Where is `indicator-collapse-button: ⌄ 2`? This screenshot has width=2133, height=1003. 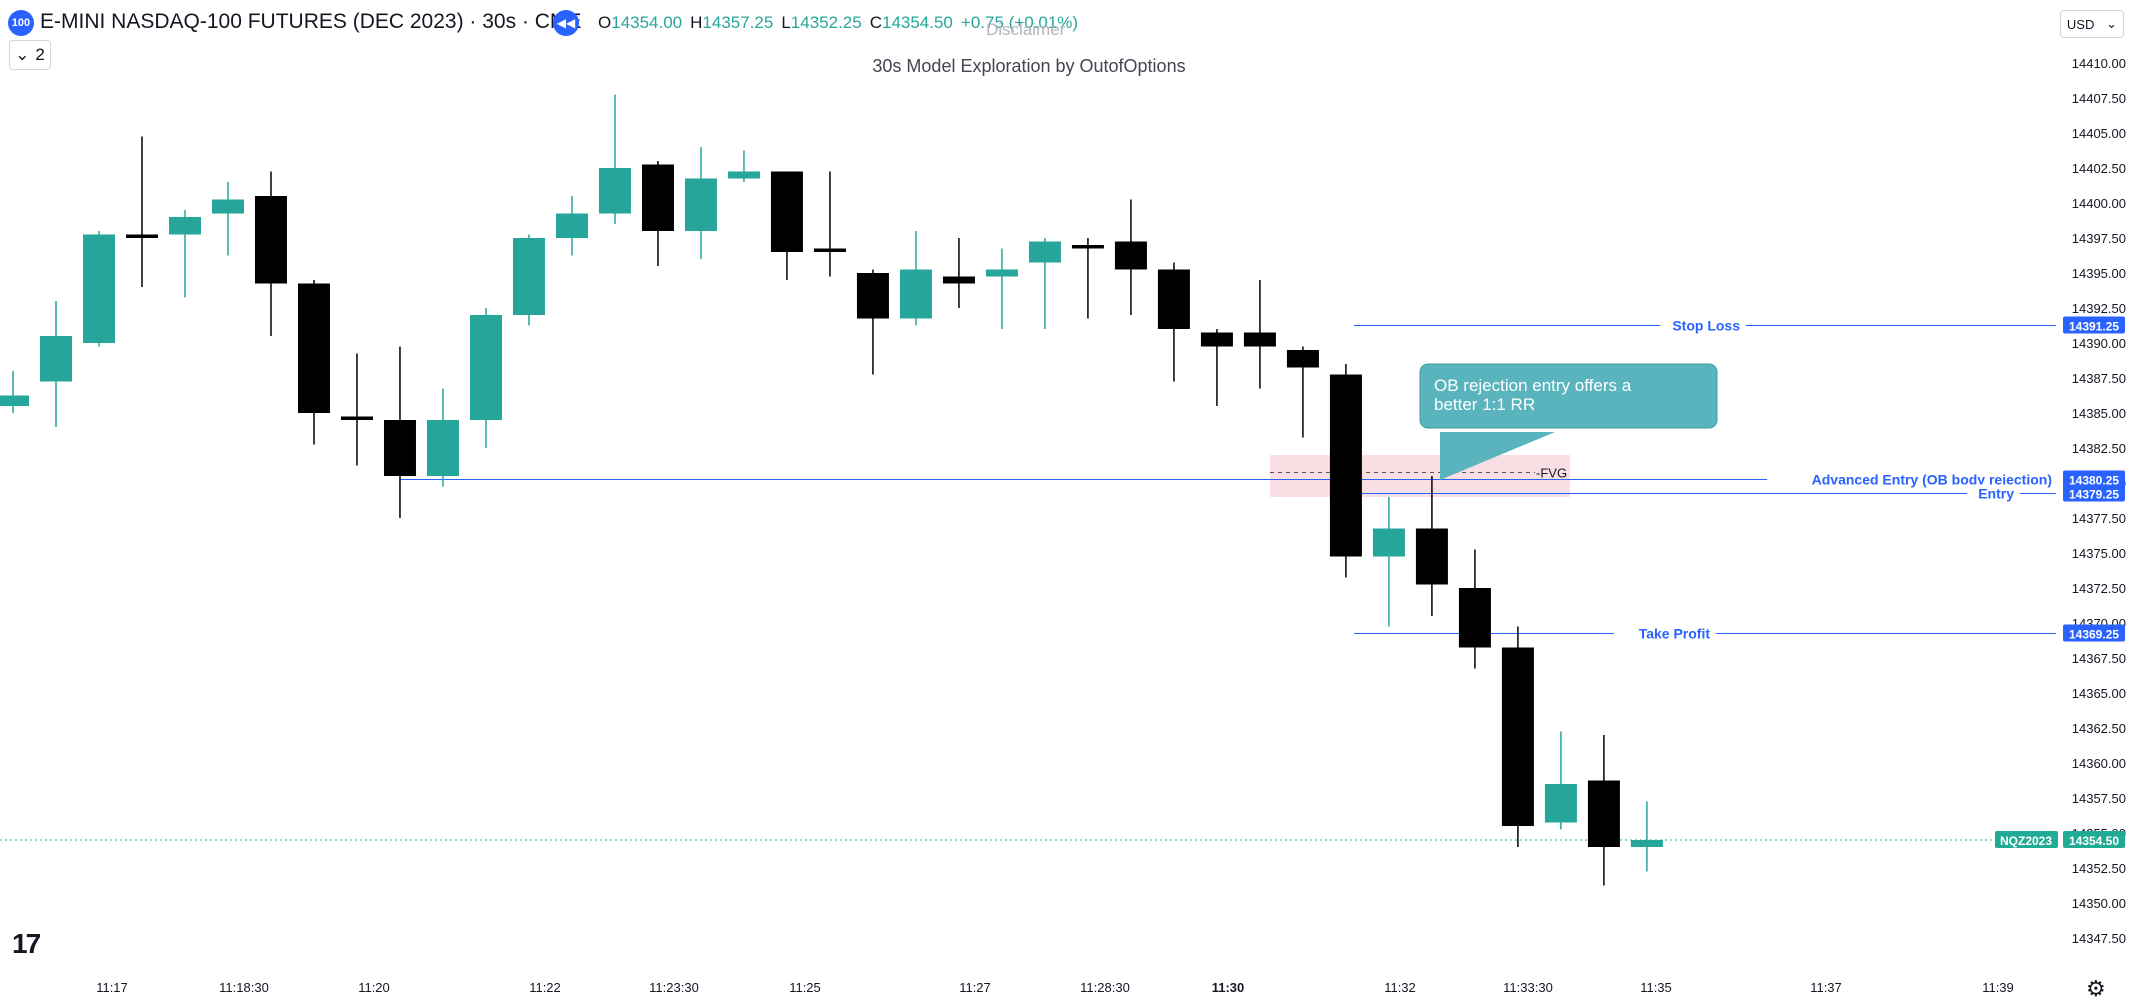 indicator-collapse-button: ⌄ 2 is located at coordinates (30, 55).